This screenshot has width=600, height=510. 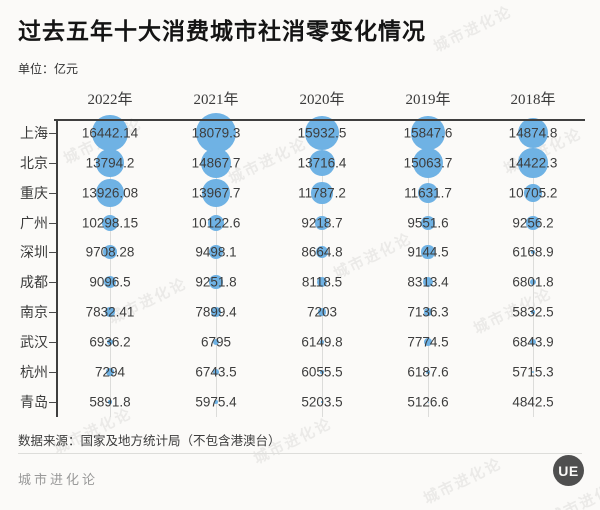 What do you see at coordinates (34, 134) in the screenshot?
I see `row-label-city: 上海` at bounding box center [34, 134].